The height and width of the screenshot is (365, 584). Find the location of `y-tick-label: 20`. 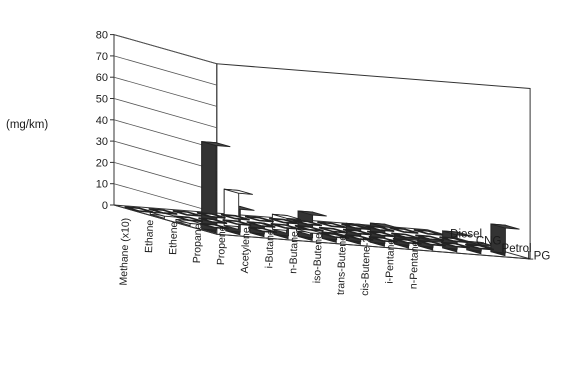

y-tick-label: 20 is located at coordinates (102, 163).